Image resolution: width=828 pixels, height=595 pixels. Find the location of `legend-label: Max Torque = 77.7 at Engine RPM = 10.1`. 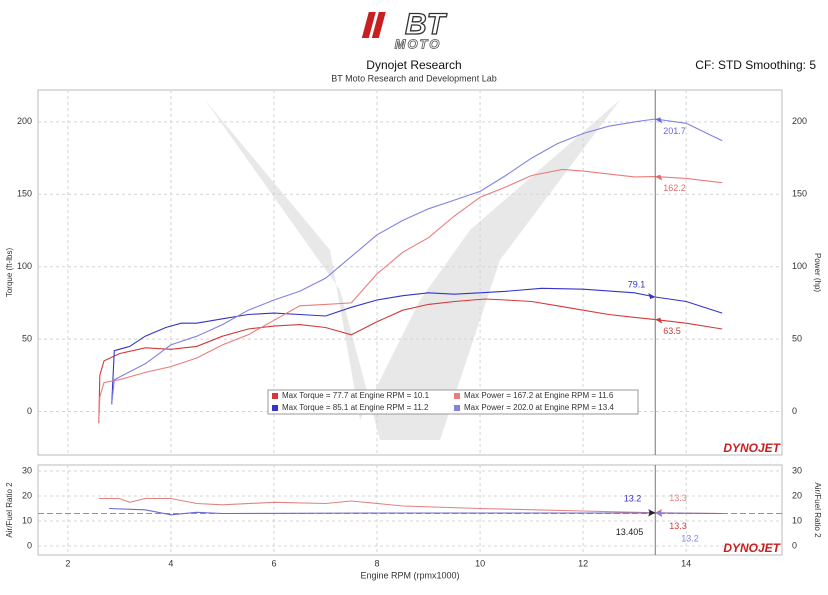

legend-label: Max Torque = 77.7 at Engine RPM = 10.1 is located at coordinates (356, 395).